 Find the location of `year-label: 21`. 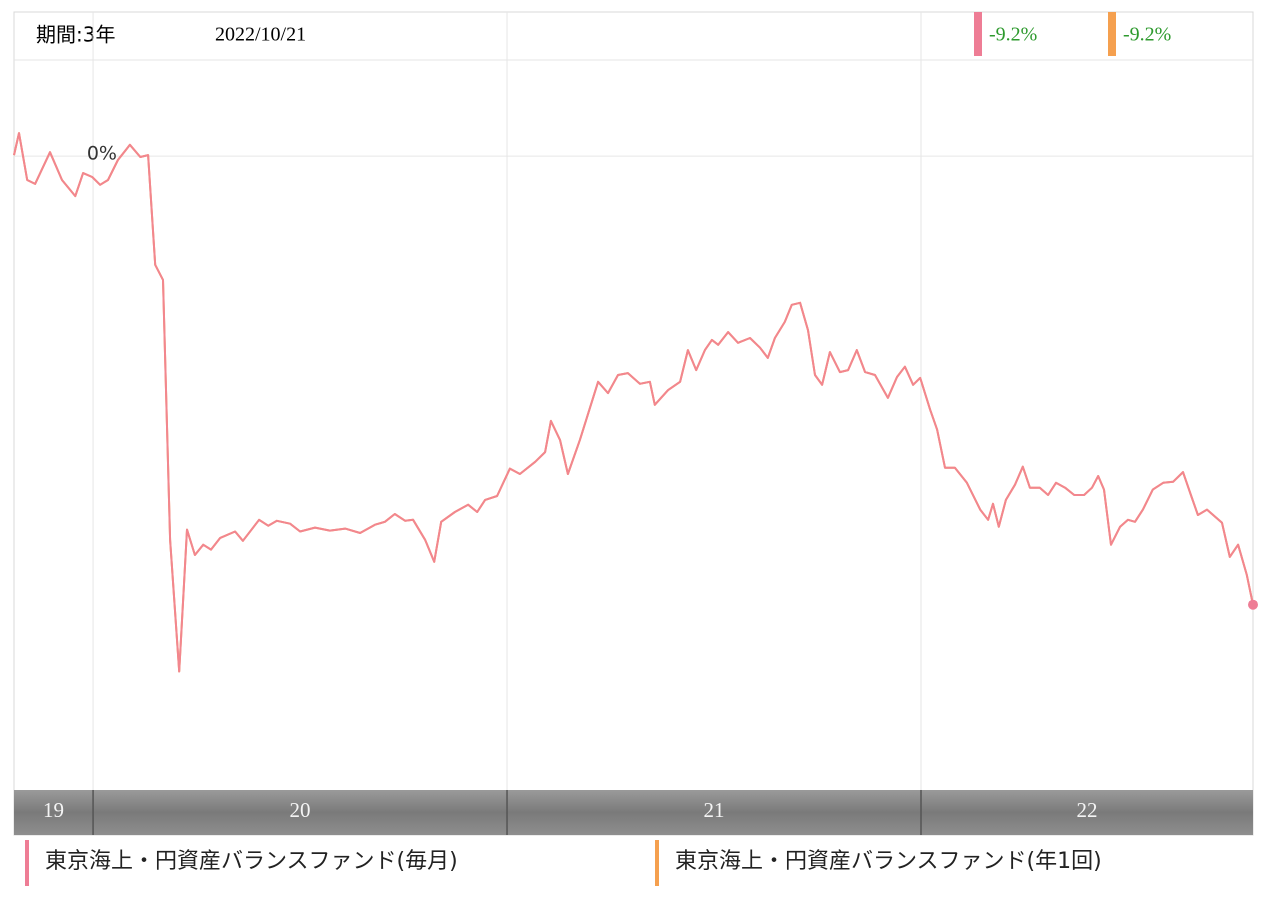

year-label: 21 is located at coordinates (714, 810).